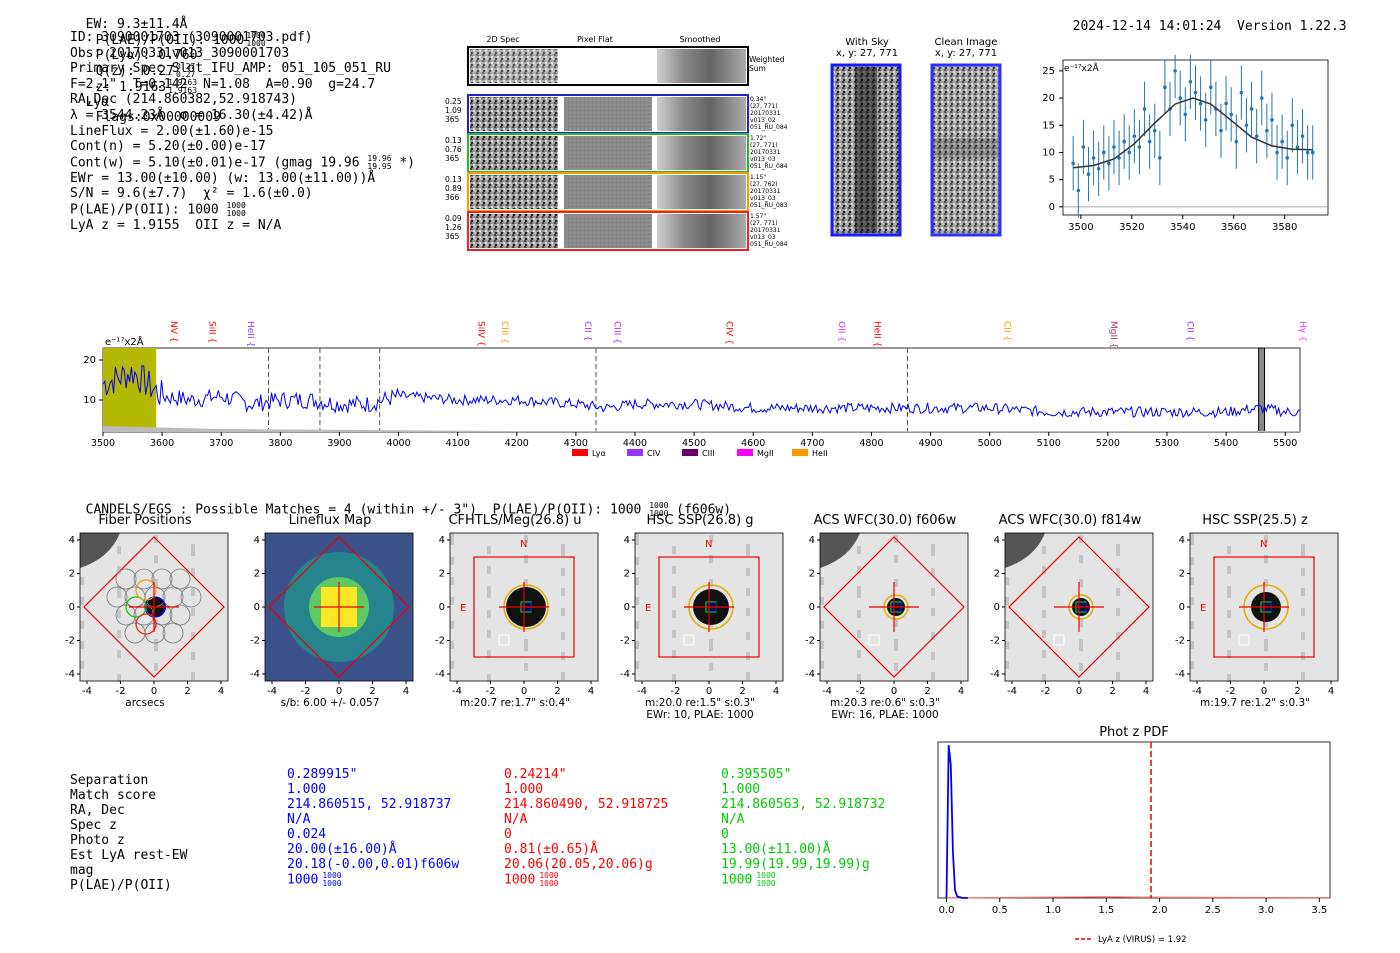  I want to click on spectrum-xtick-label: 3500, so click(103, 443).